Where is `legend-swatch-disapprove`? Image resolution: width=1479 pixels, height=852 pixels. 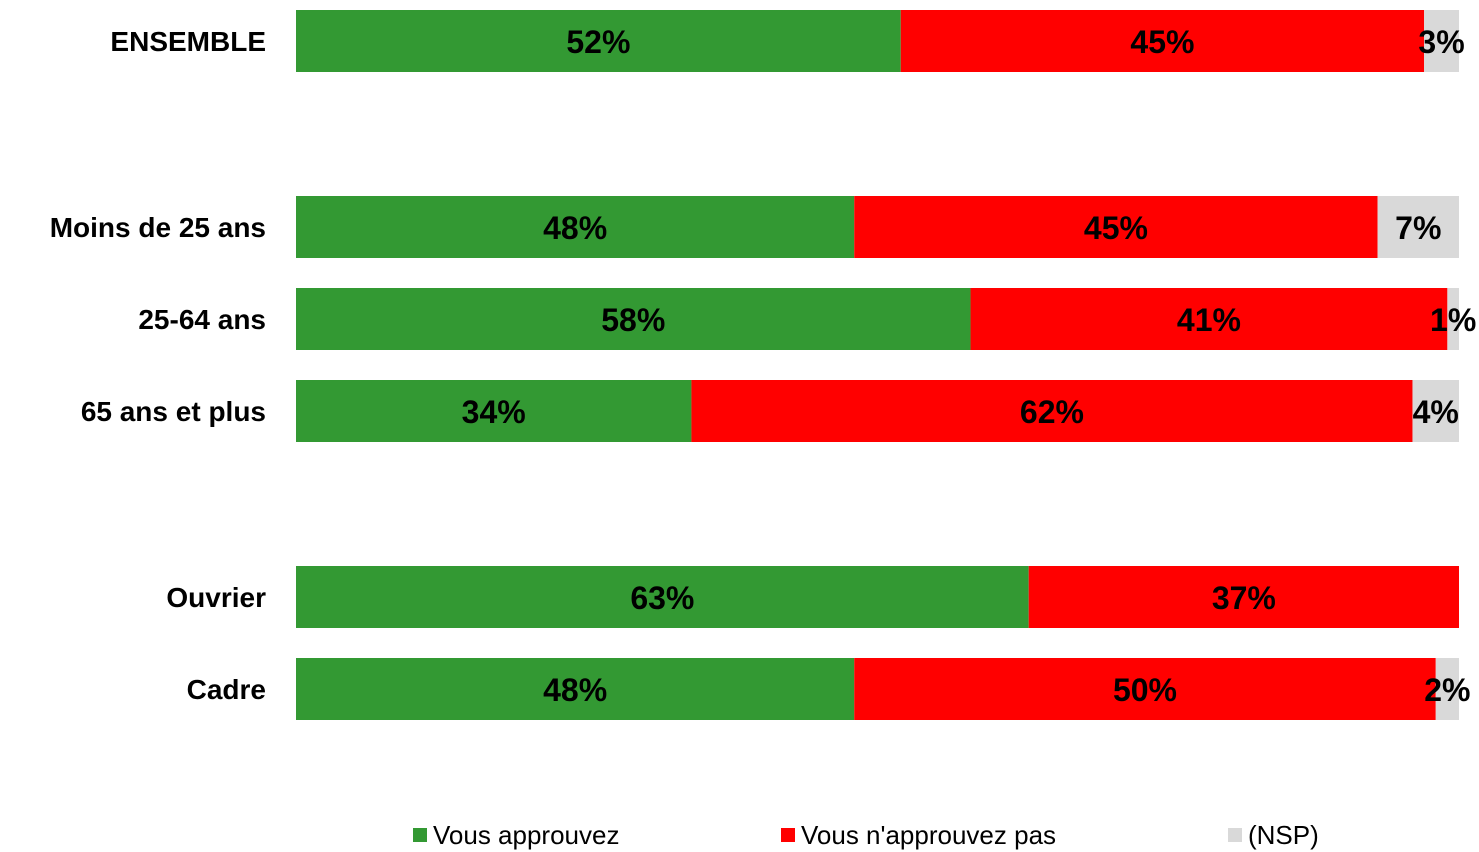
legend-swatch-disapprove is located at coordinates (788, 835).